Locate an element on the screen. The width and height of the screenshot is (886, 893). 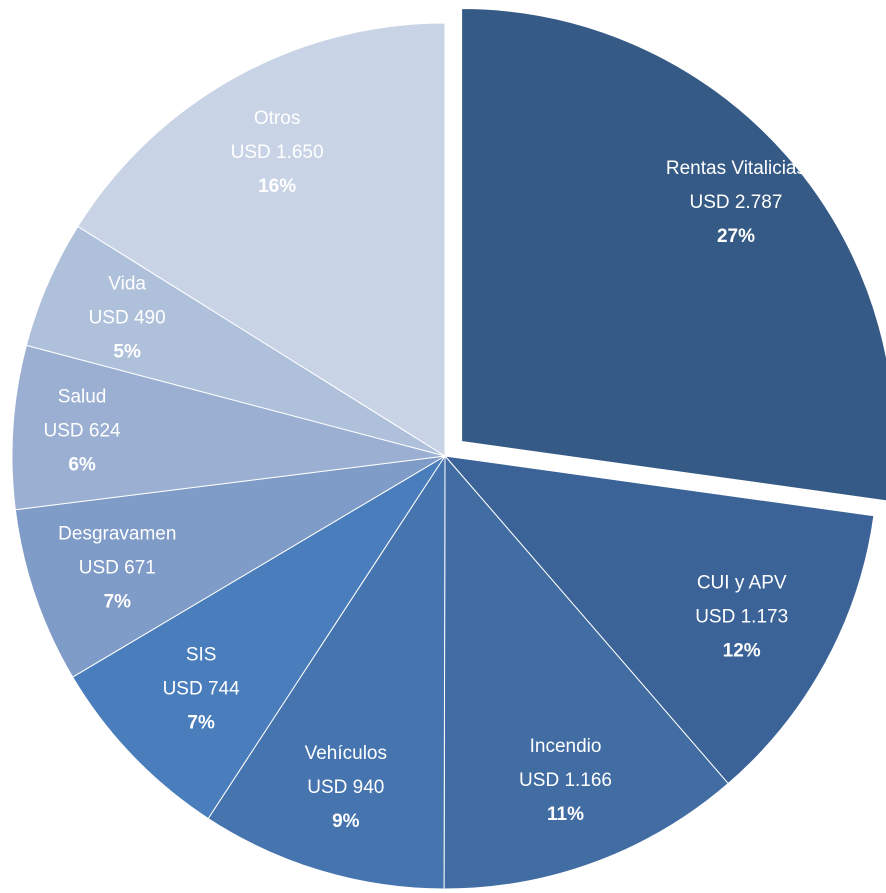
slice-percent: 9% is located at coordinates (346, 821).